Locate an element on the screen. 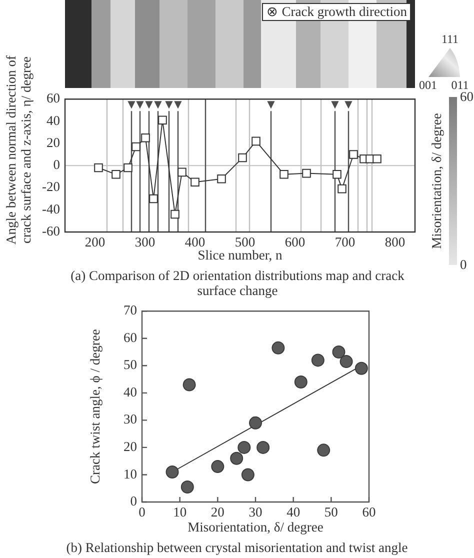  text: 011 is located at coordinates (460, 85).